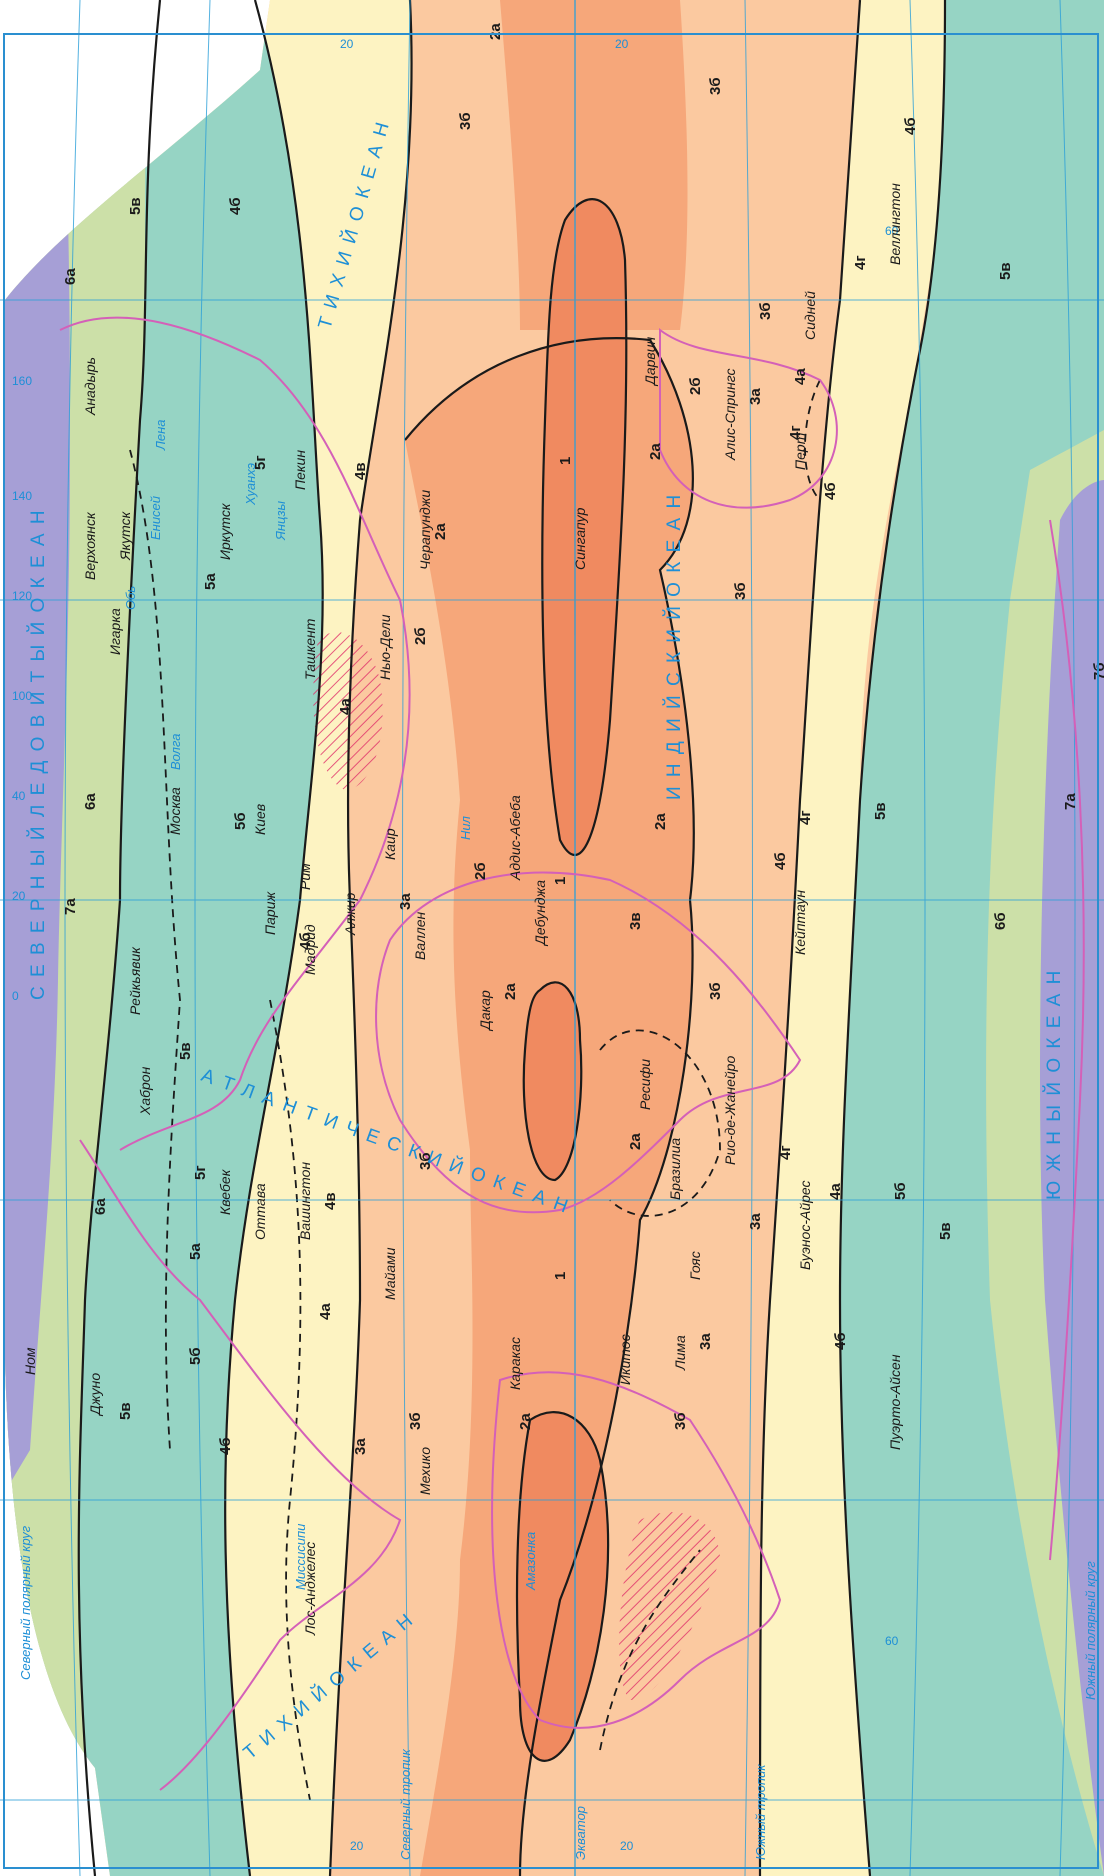  What do you see at coordinates (645, 1084) in the screenshot?
I see `city-label: Ресифи` at bounding box center [645, 1084].